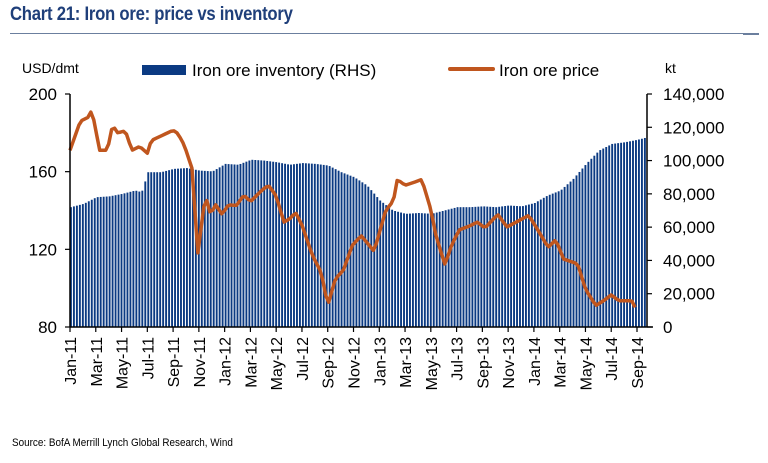 Image resolution: width=768 pixels, height=463 pixels. Describe the element at coordinates (43, 172) in the screenshot. I see `left-tick-label: 160` at that location.